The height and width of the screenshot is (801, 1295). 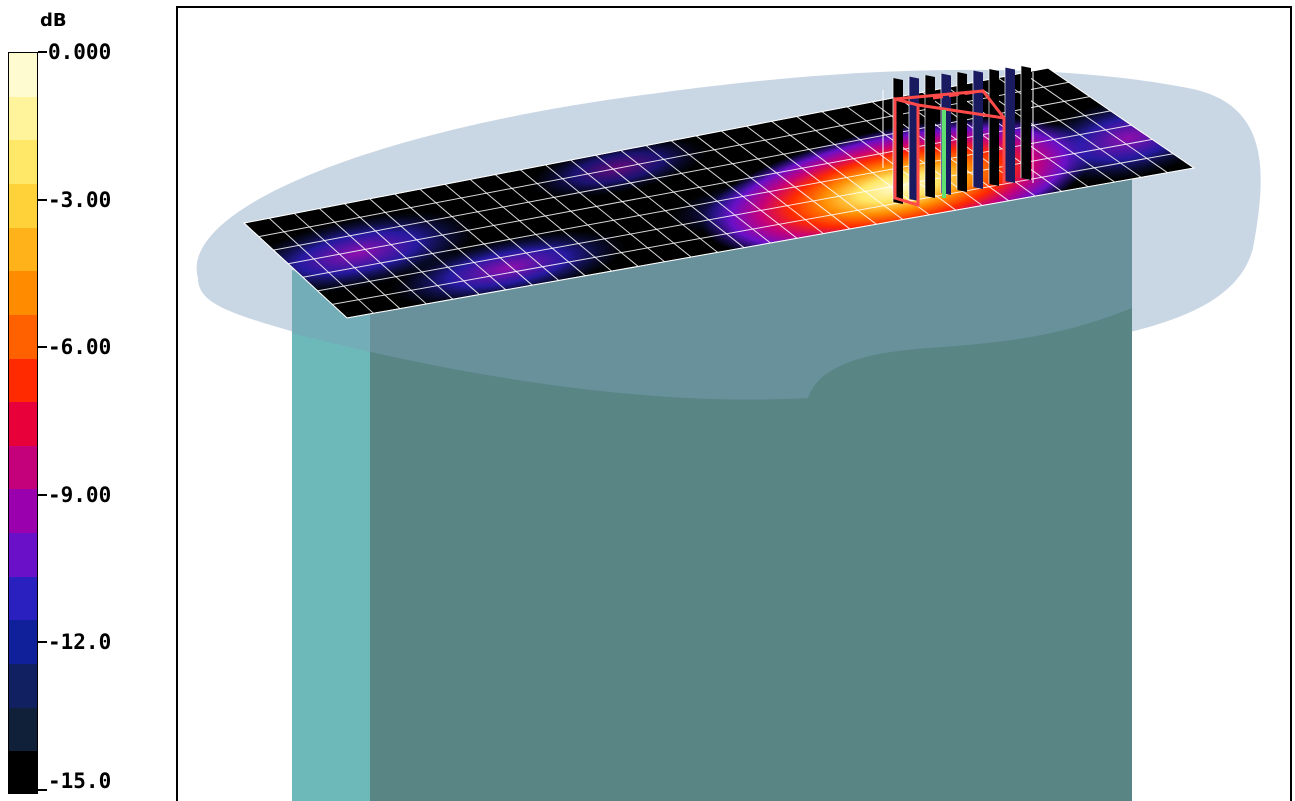 What do you see at coordinates (80, 642) in the screenshot?
I see `legend-tick-label: -12.0` at bounding box center [80, 642].